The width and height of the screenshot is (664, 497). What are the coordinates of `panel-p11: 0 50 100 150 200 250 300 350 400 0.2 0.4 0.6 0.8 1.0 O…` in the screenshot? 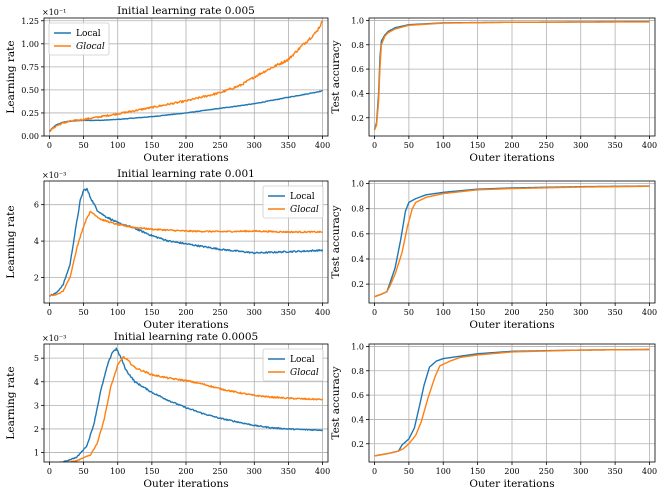 It's located at (493, 255).